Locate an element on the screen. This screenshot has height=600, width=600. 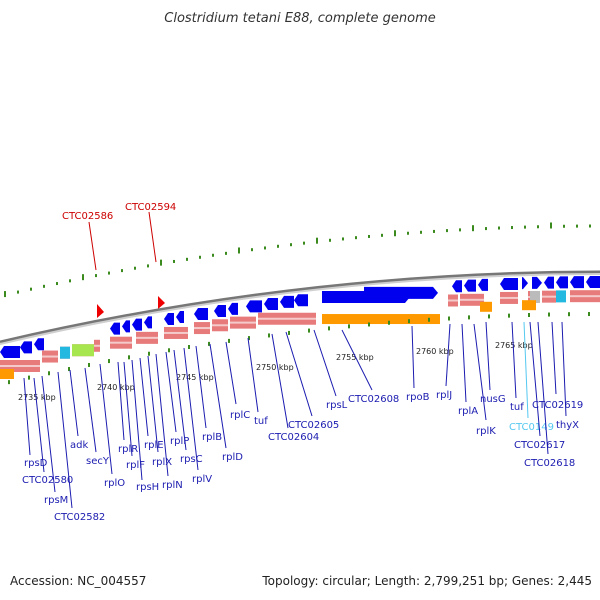
gene-rplC: rplC is located at coordinates (237, 381).